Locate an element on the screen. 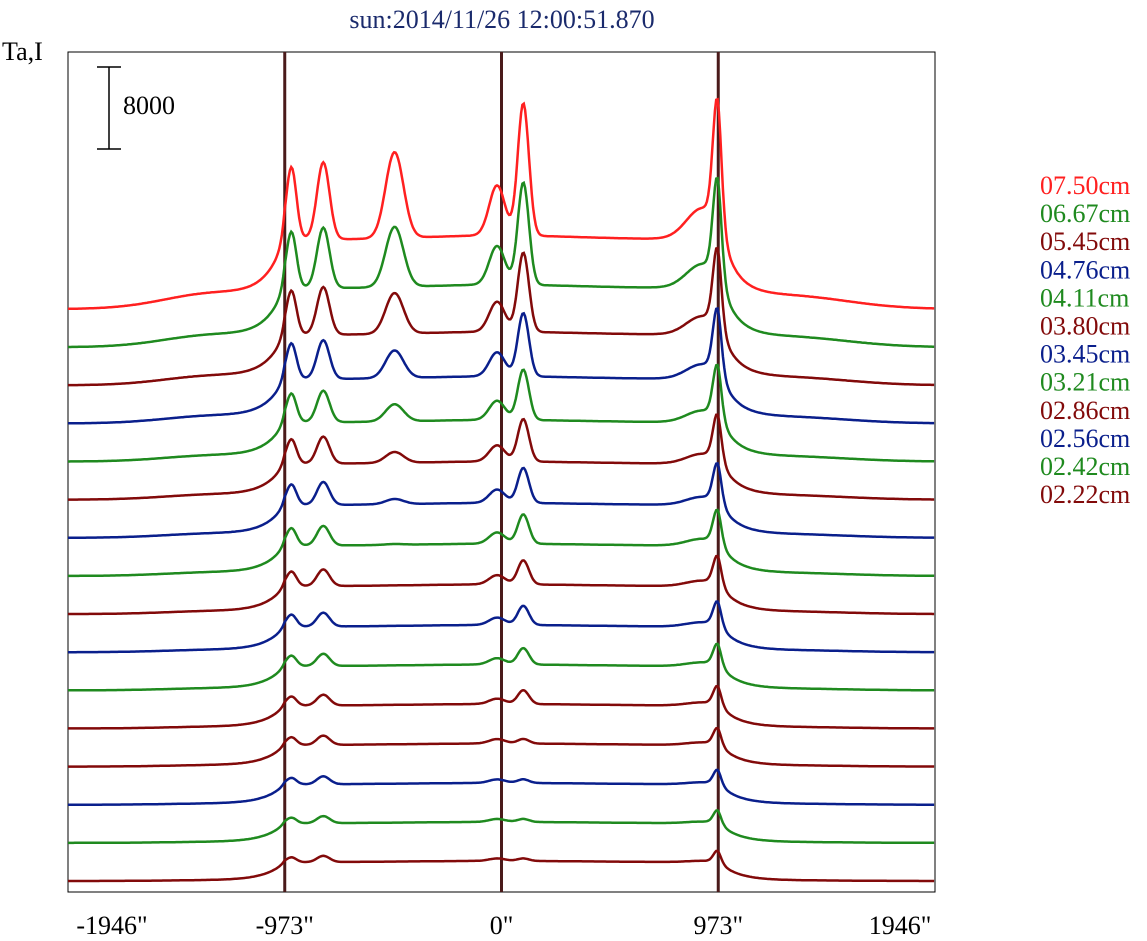 Image resolution: width=1147 pixels, height=941 pixels. x-tick-labels: -1946" -973" 0" 973" 1946" is located at coordinates (503, 925).